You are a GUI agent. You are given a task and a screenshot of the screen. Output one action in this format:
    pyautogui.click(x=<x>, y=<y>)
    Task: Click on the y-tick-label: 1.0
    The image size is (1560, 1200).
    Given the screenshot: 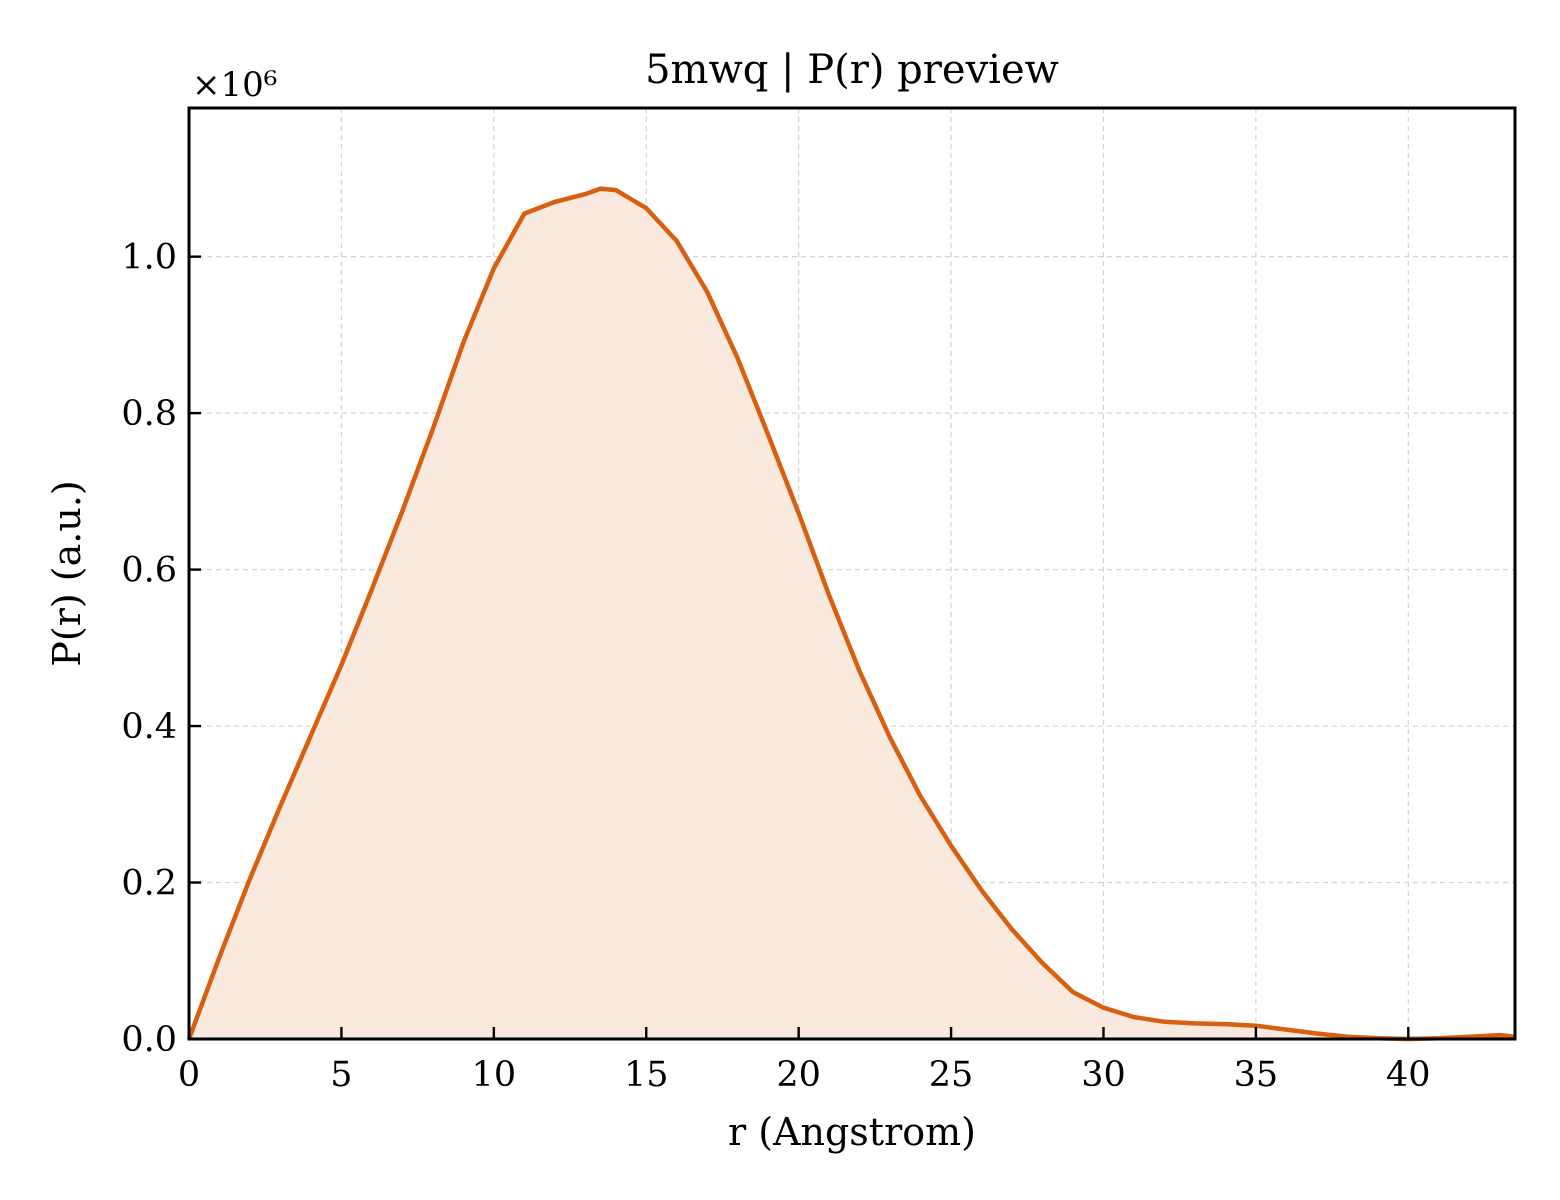 What is the action you would take?
    pyautogui.click(x=149, y=258)
    